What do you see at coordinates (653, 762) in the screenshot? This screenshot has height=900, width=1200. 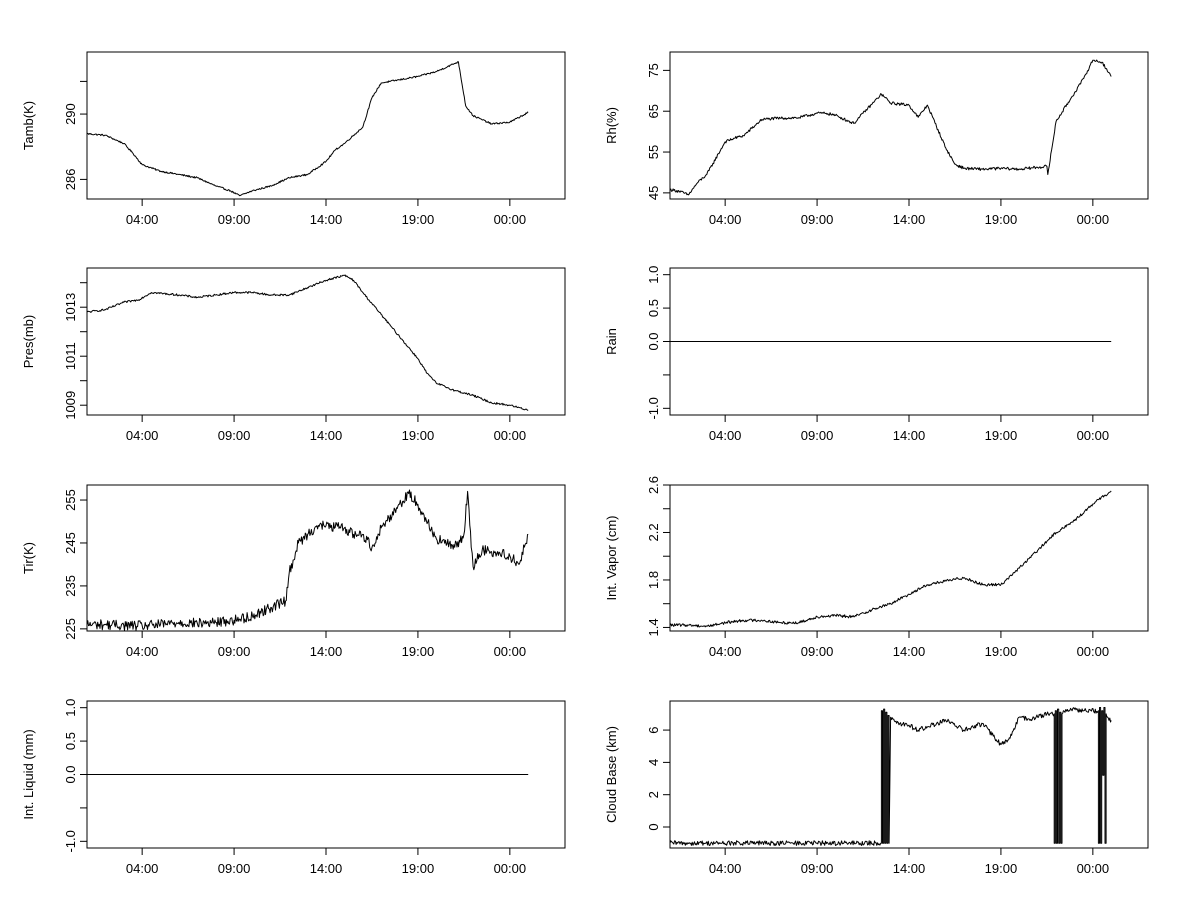 I see `y-tick-label: 4` at bounding box center [653, 762].